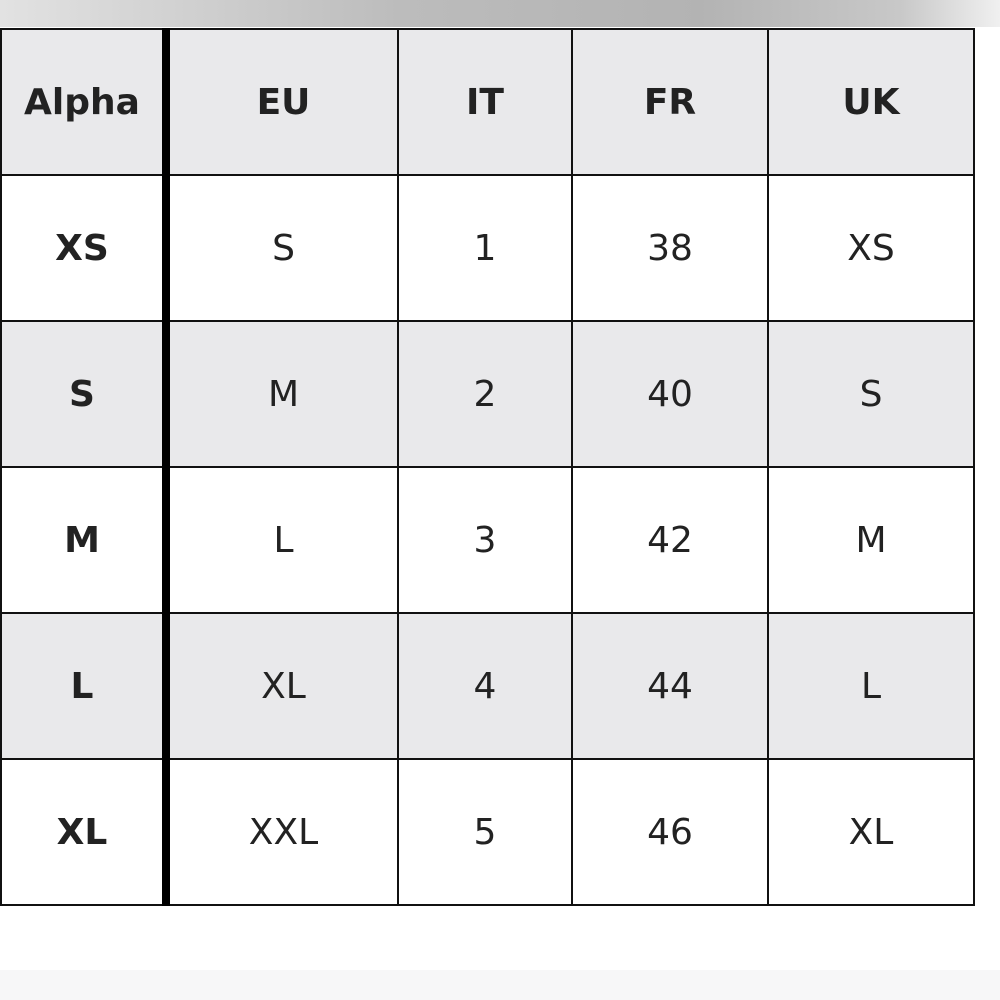 This screenshot has width=1000, height=1000. Describe the element at coordinates (670, 102) in the screenshot. I see `header-fr: FR` at that location.